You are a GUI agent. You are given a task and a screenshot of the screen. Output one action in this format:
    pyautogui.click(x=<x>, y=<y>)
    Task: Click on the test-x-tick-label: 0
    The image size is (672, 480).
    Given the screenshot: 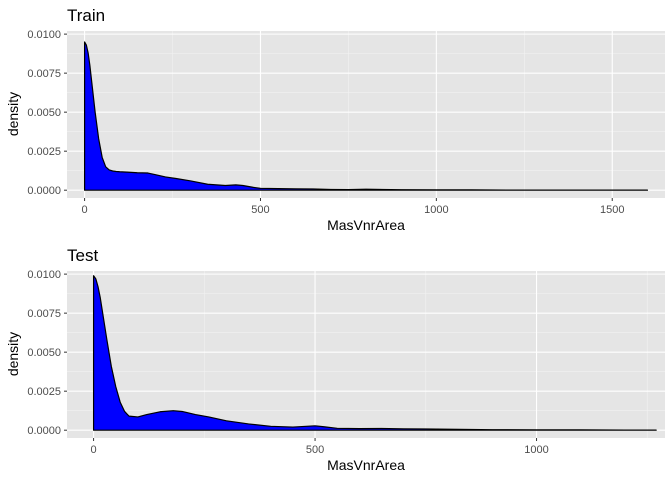 What is the action you would take?
    pyautogui.click(x=94, y=450)
    